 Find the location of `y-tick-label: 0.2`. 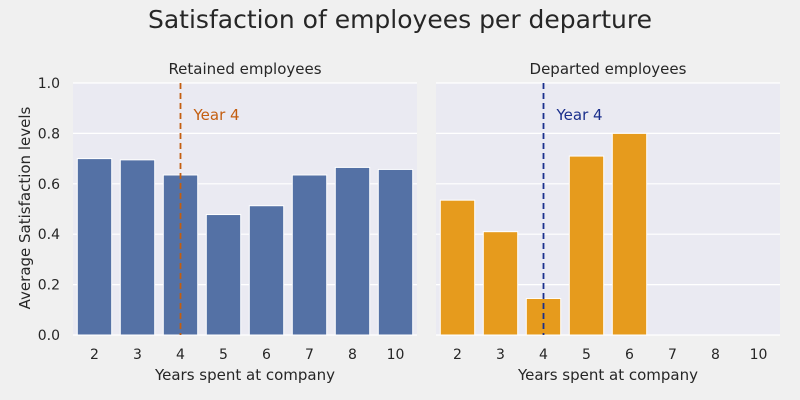

y-tick-label: 0.2 is located at coordinates (49, 286).